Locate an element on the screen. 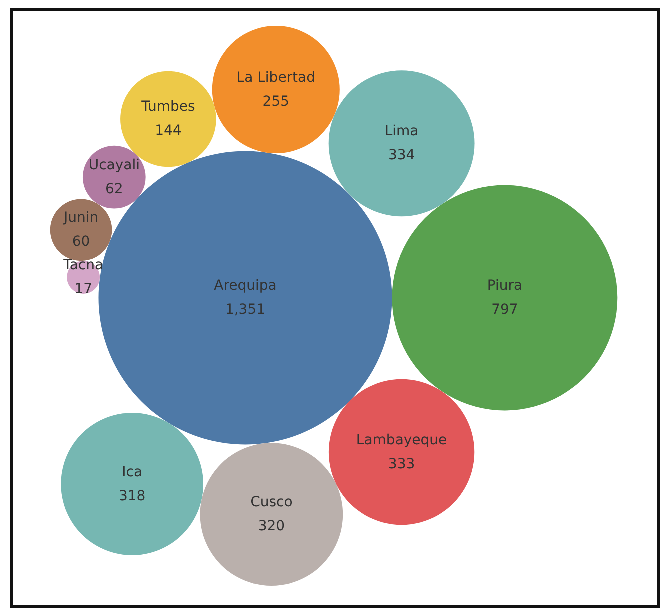 Image resolution: width=668 pixels, height=614 pixels. category-label: Cusco is located at coordinates (271, 502).